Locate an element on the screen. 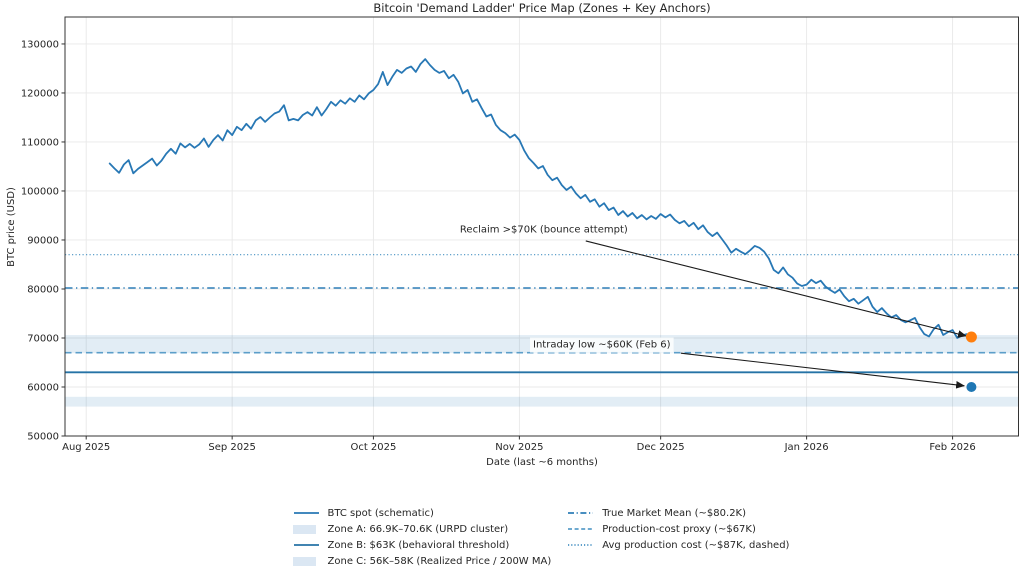  y-tick-label: 60000 is located at coordinates (43, 387).